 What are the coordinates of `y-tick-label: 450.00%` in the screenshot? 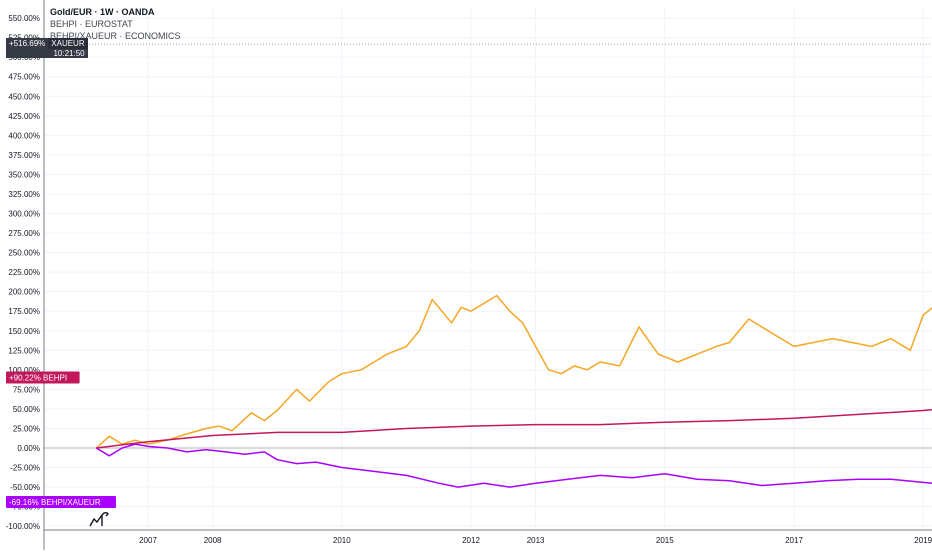 It's located at (24, 96).